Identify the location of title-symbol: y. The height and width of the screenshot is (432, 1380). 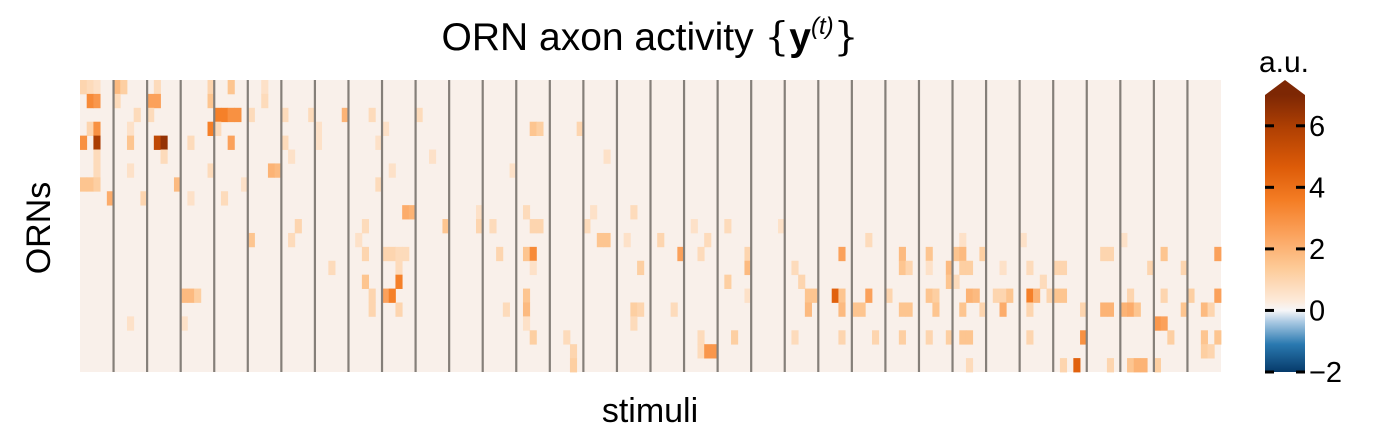
(800, 37).